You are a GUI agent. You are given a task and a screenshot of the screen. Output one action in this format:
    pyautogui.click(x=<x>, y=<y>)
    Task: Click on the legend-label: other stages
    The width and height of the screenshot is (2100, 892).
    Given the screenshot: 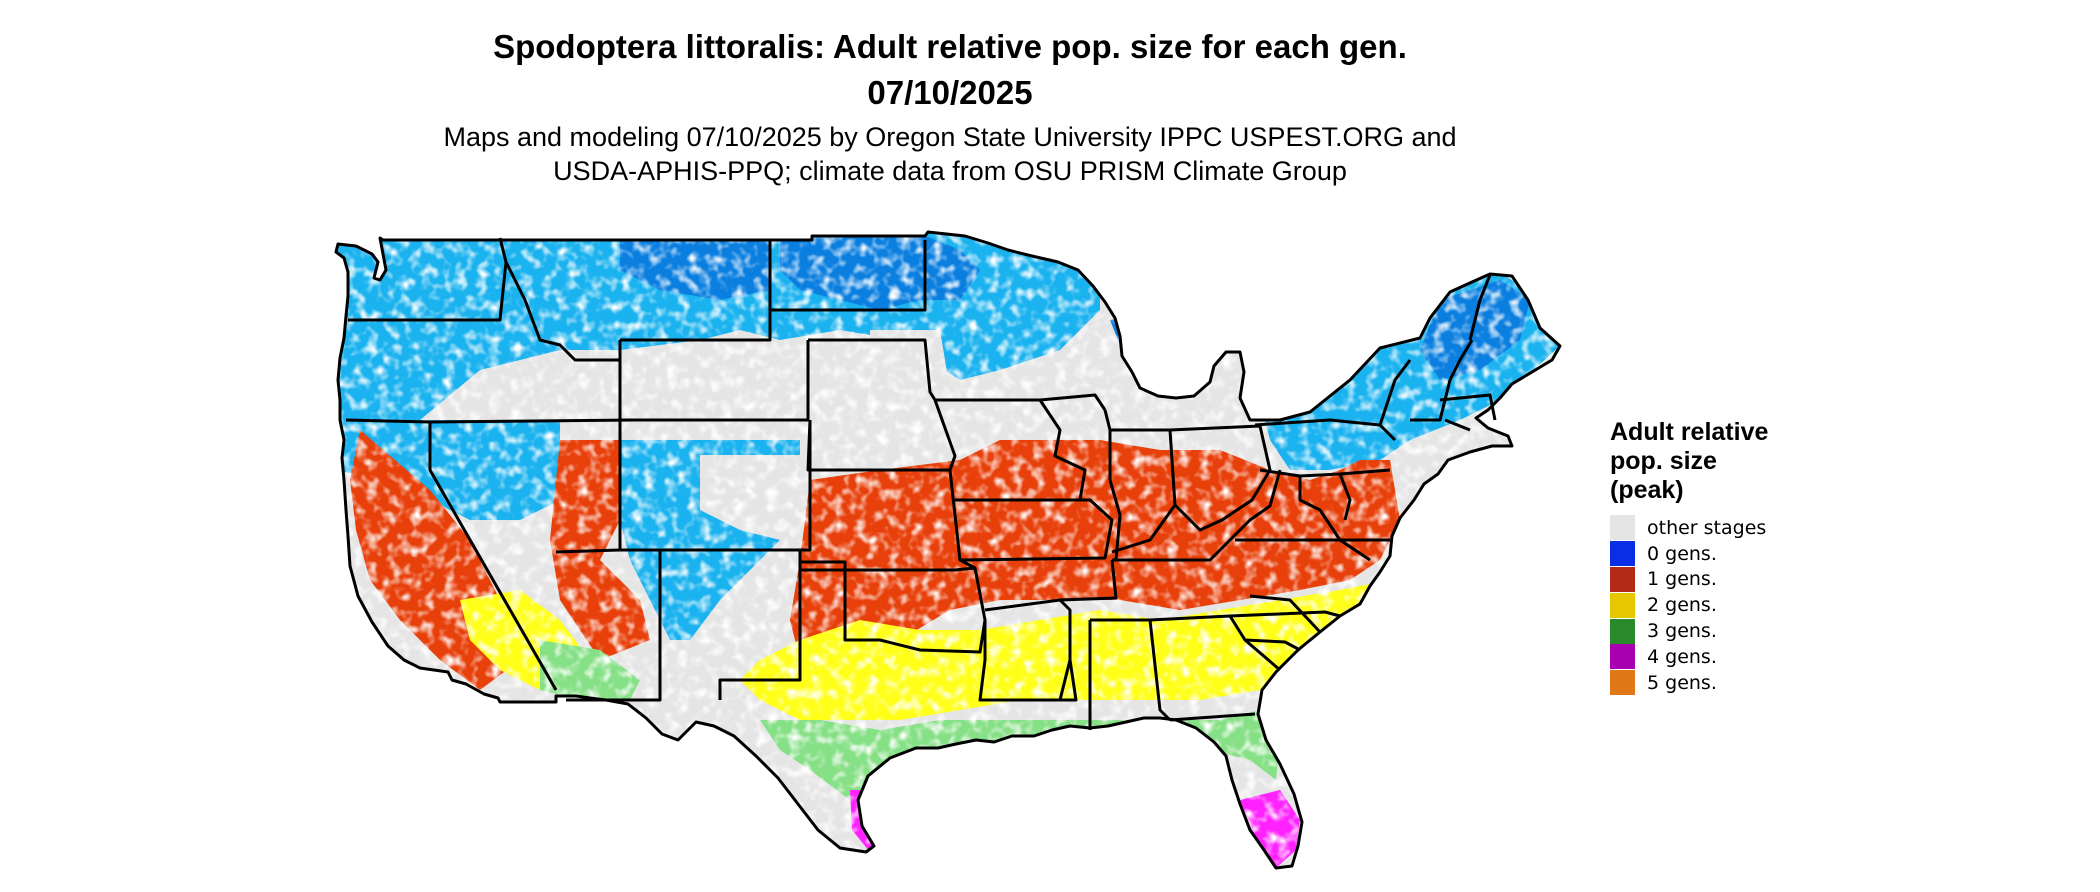 What is the action you would take?
    pyautogui.click(x=1707, y=527)
    